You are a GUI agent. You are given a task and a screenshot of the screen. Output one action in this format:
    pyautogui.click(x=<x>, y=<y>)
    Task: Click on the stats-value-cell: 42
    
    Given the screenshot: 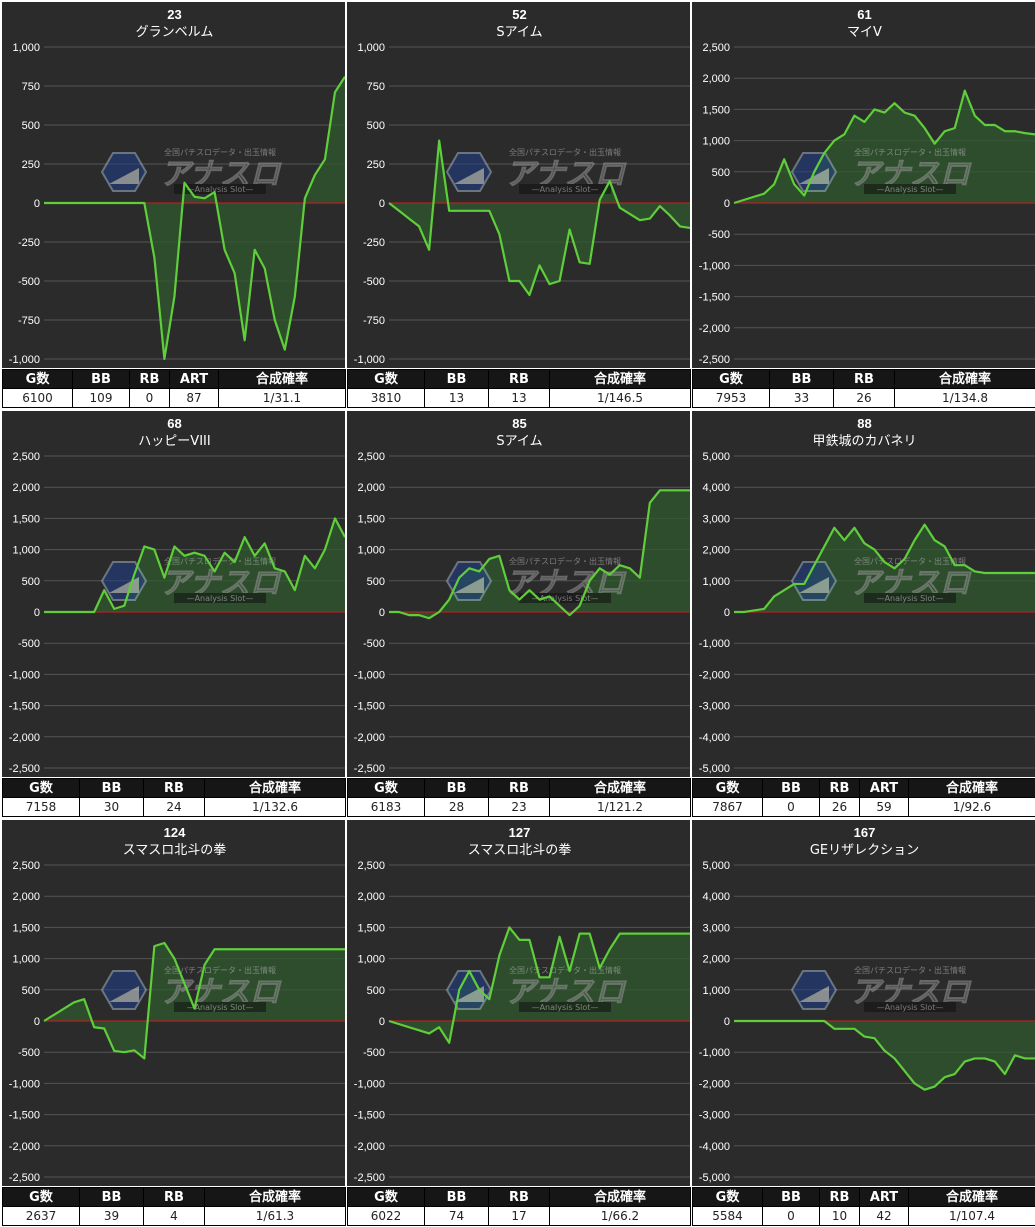 What is the action you would take?
    pyautogui.click(x=884, y=1216)
    